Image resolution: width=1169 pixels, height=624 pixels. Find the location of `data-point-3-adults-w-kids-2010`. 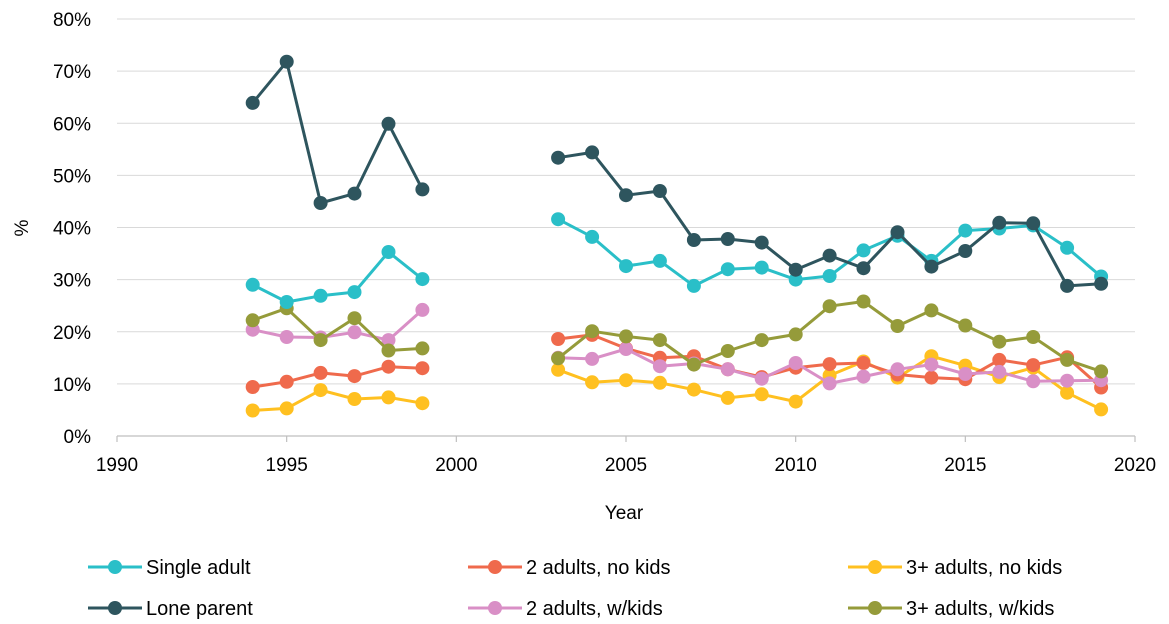

data-point-3-adults-w-kids-2010 is located at coordinates (795, 334).